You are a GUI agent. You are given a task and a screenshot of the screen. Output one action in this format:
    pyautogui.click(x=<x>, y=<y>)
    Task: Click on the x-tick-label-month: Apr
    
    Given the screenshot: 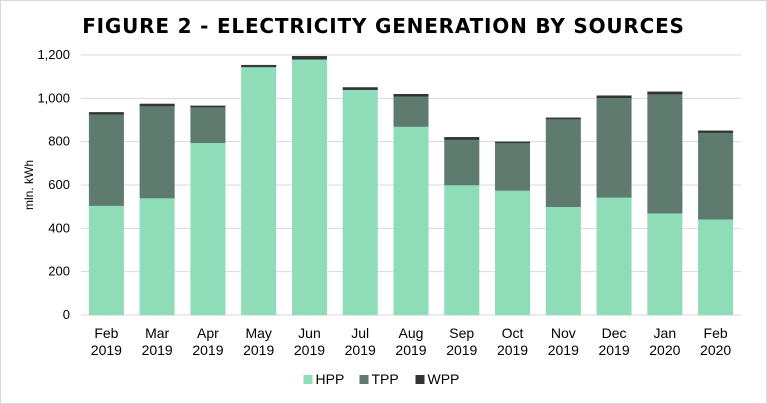 What is the action you would take?
    pyautogui.click(x=208, y=333)
    